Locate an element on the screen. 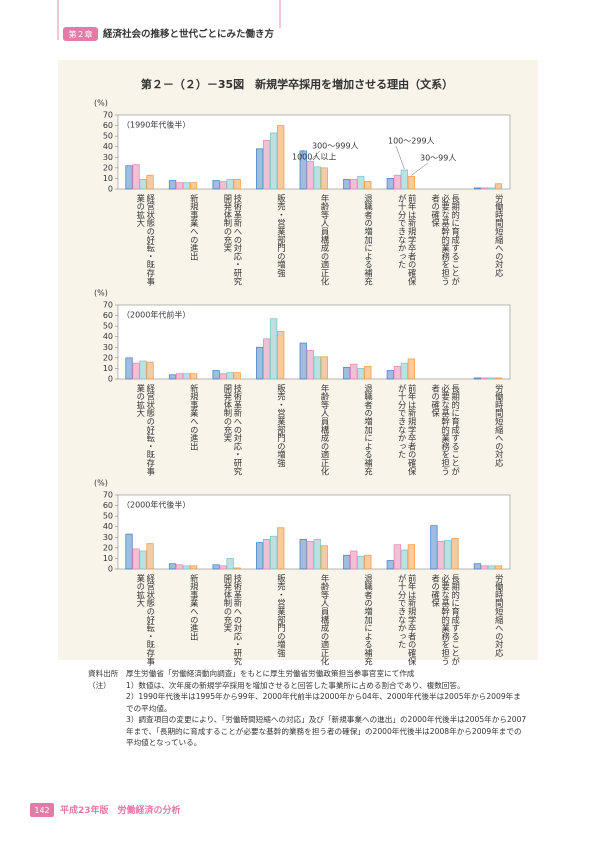  chapter-tab is located at coordinates (80, 34).